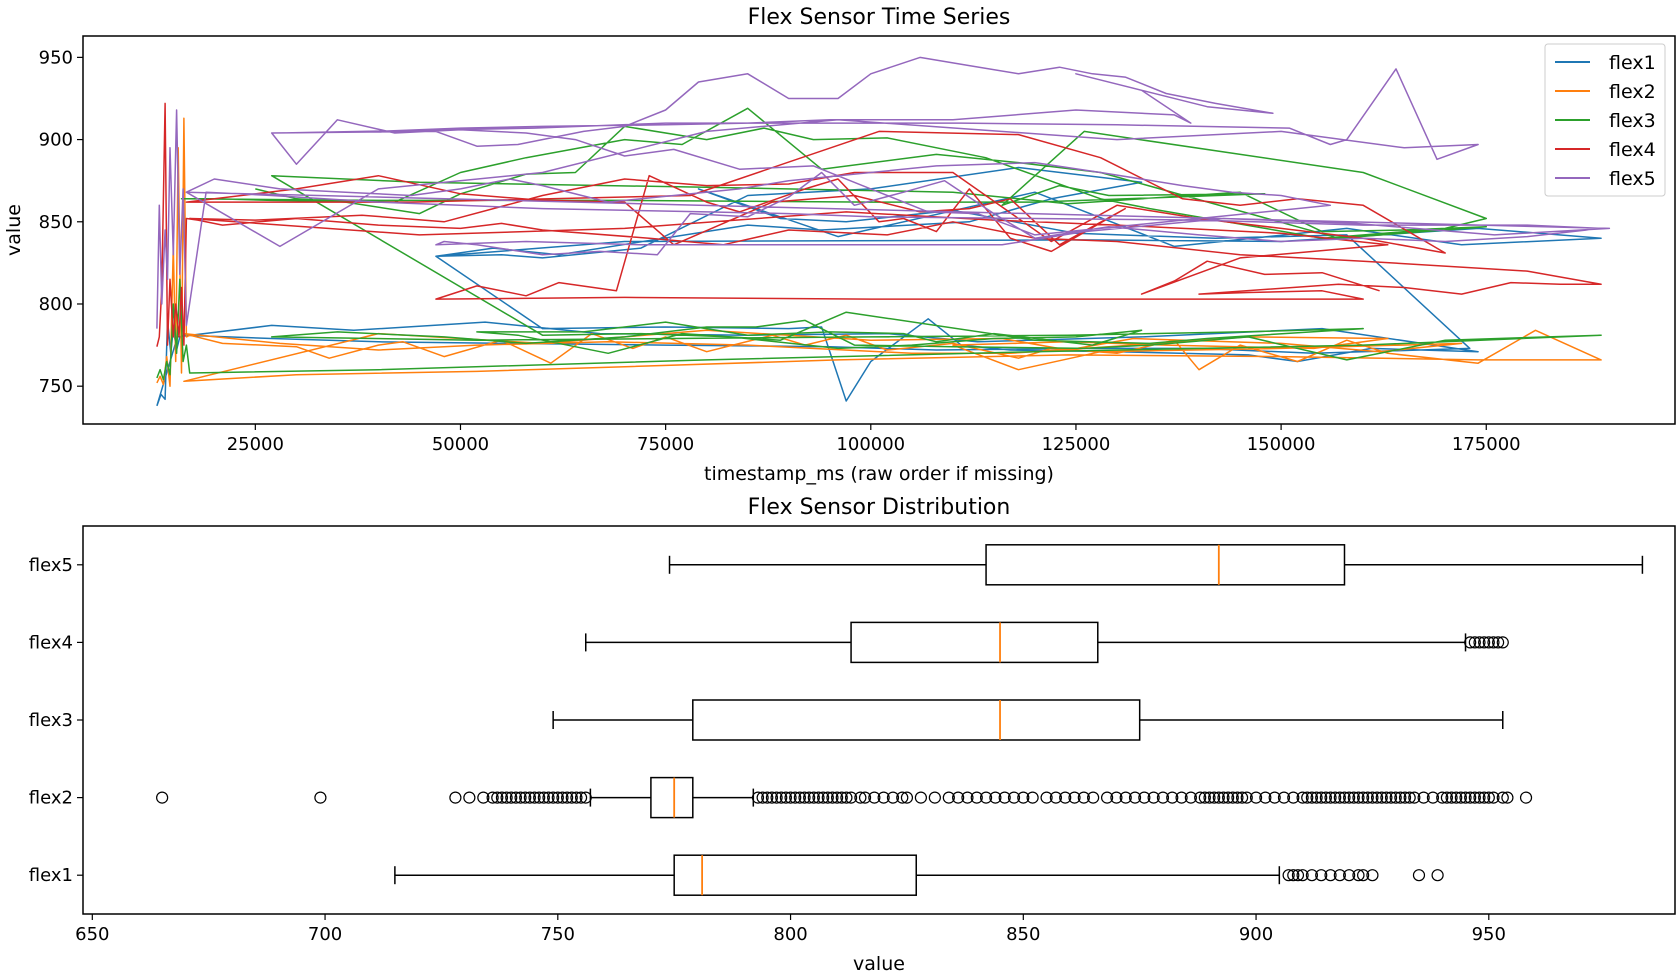  What do you see at coordinates (1632, 179) in the screenshot?
I see `legend-label-flex5: flex5` at bounding box center [1632, 179].